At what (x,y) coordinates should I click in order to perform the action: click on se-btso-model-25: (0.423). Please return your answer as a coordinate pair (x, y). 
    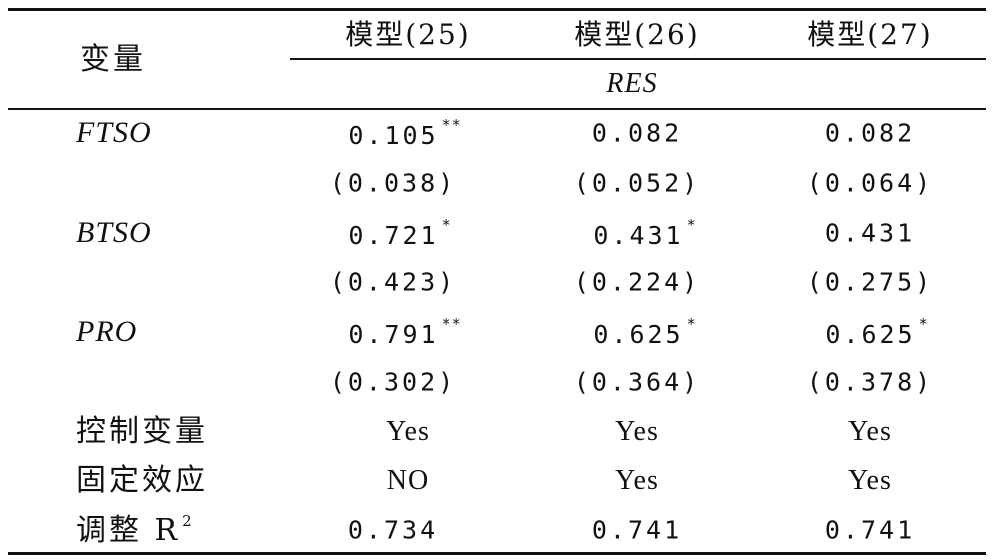
    Looking at the image, I should click on (393, 282).